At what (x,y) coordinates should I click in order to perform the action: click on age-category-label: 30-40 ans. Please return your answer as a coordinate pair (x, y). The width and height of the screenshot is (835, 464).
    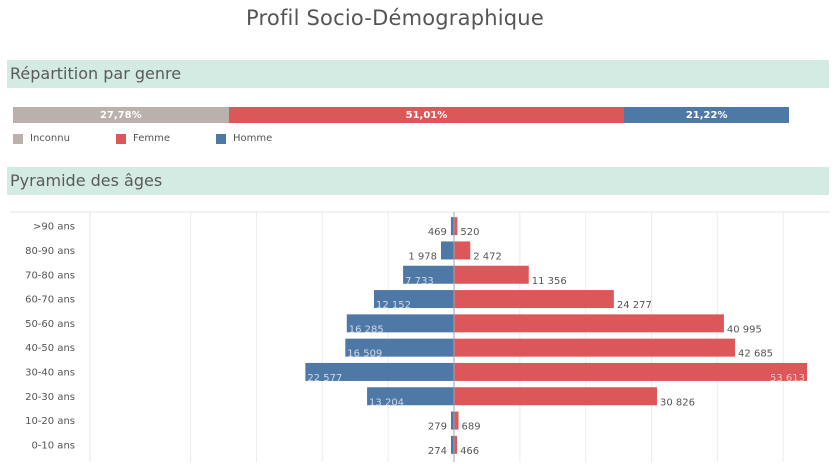
    Looking at the image, I should click on (50, 372).